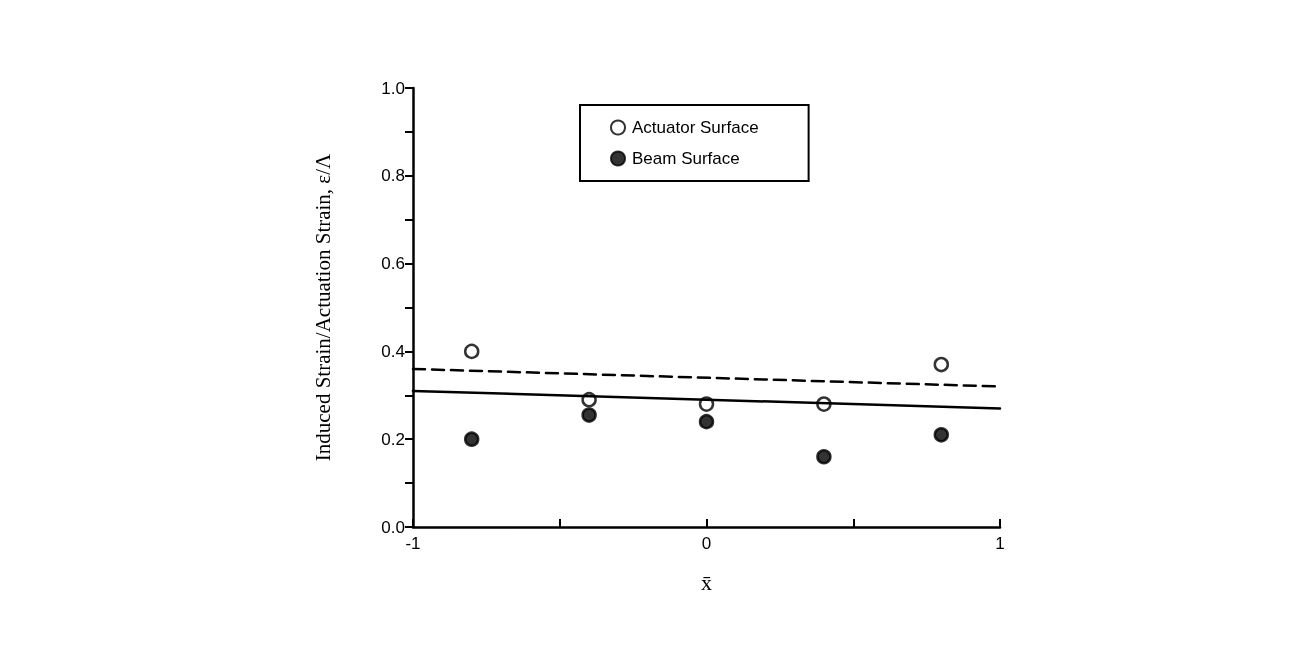  I want to click on legend-label: Actuator Surface, so click(695, 127).